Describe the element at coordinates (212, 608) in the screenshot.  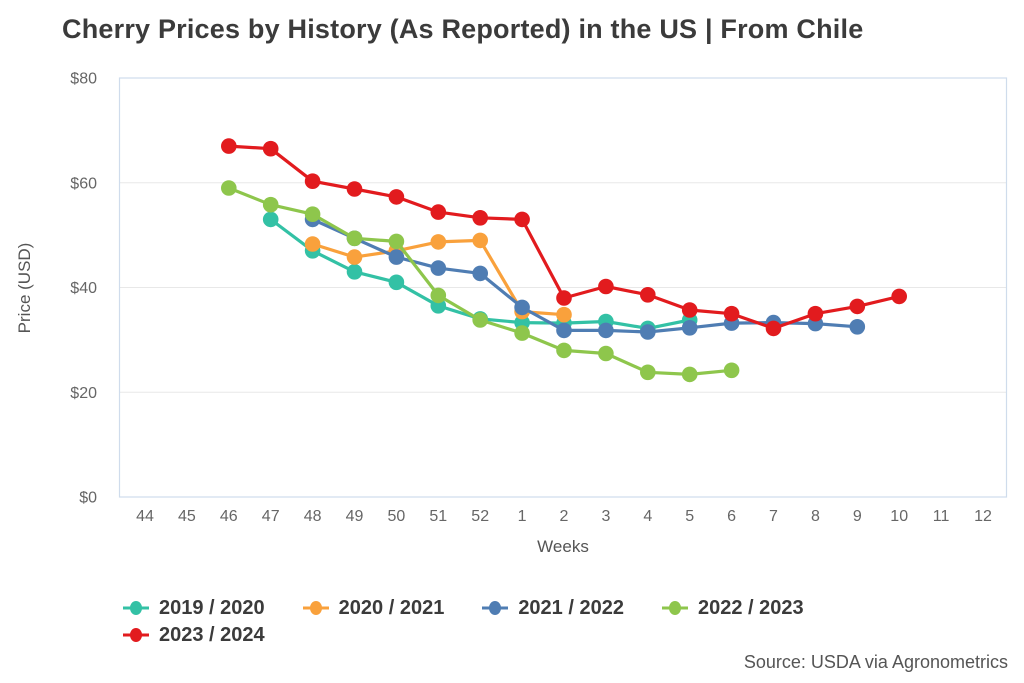
I see `legend-item-label: 2019 / 2020` at that location.